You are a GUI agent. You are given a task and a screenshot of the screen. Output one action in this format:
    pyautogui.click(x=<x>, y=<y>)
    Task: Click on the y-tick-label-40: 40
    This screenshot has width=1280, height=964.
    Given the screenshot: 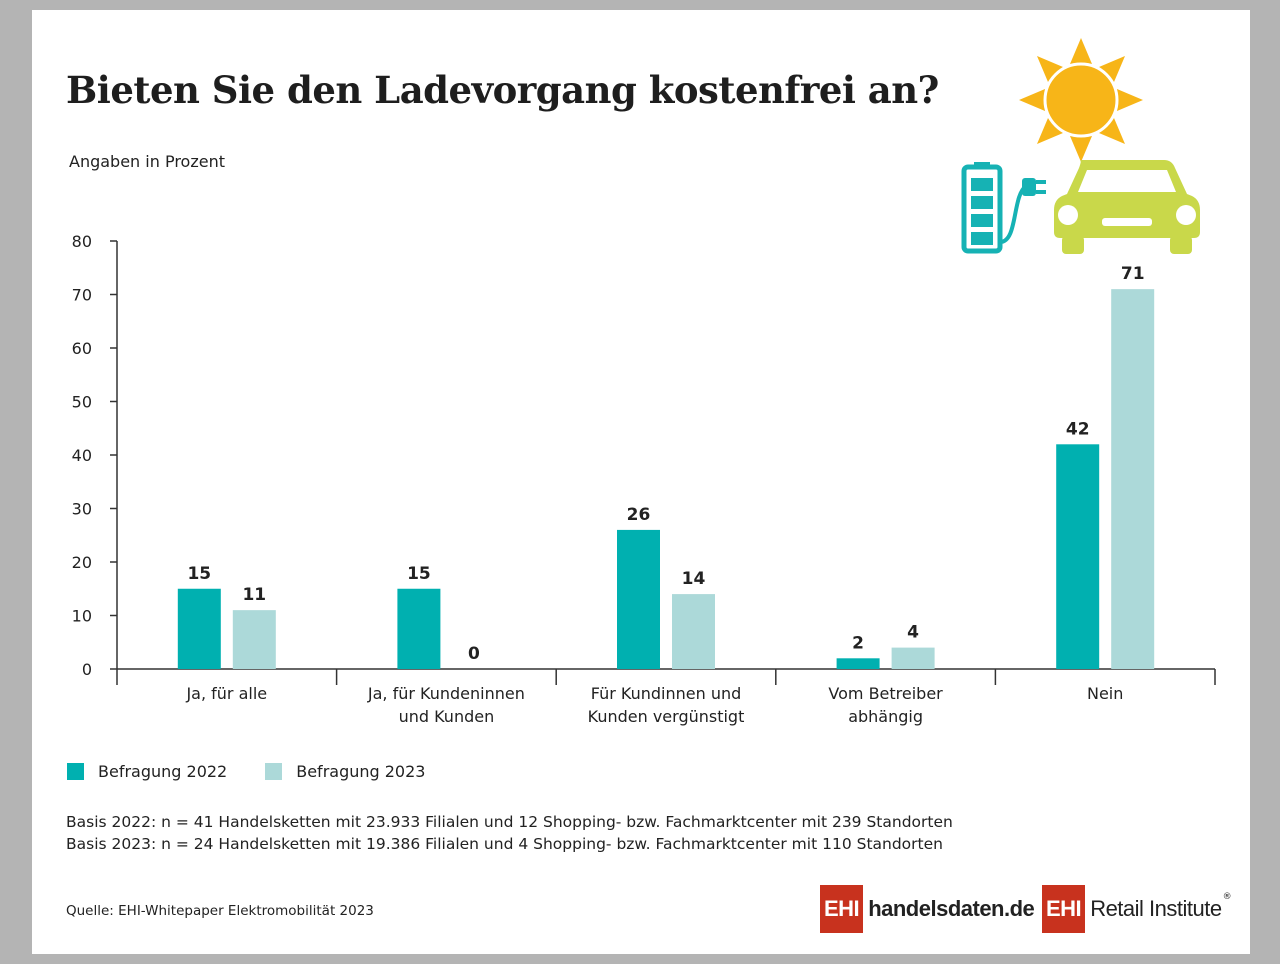 What is the action you would take?
    pyautogui.click(x=82, y=455)
    